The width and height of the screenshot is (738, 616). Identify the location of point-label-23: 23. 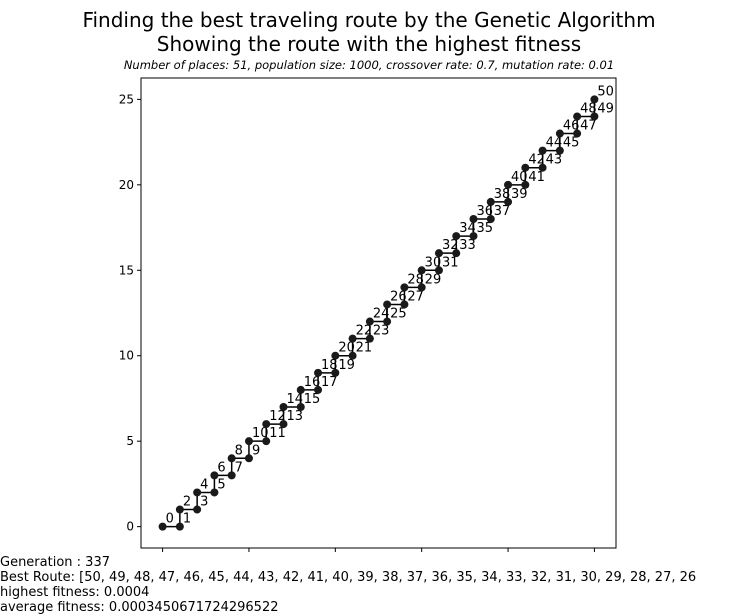
(381, 331).